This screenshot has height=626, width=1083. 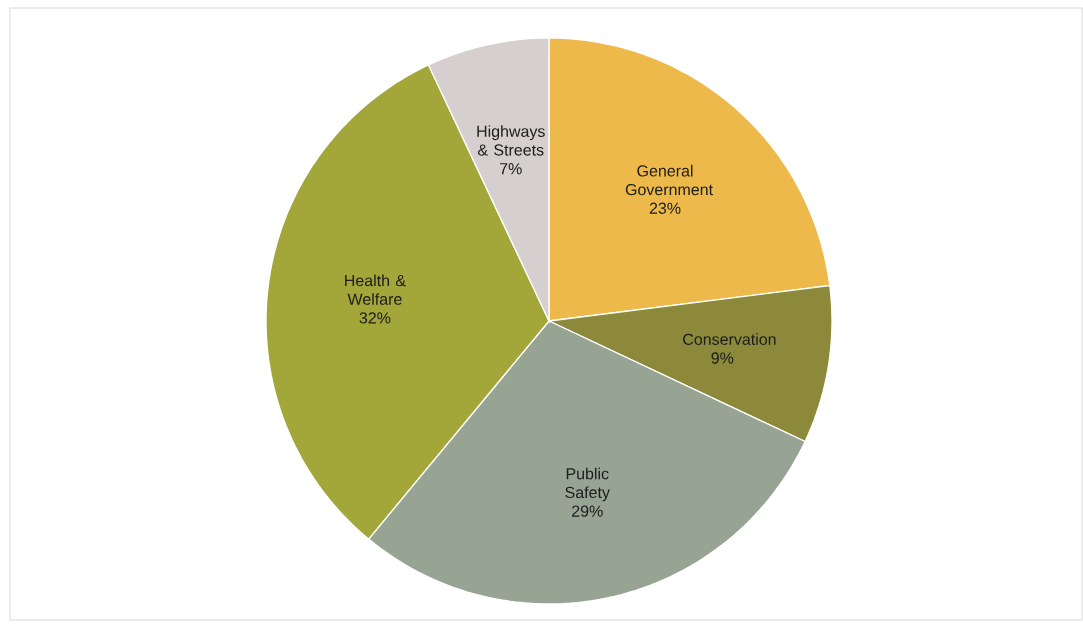 I want to click on data-label: 9%, so click(x=722, y=358).